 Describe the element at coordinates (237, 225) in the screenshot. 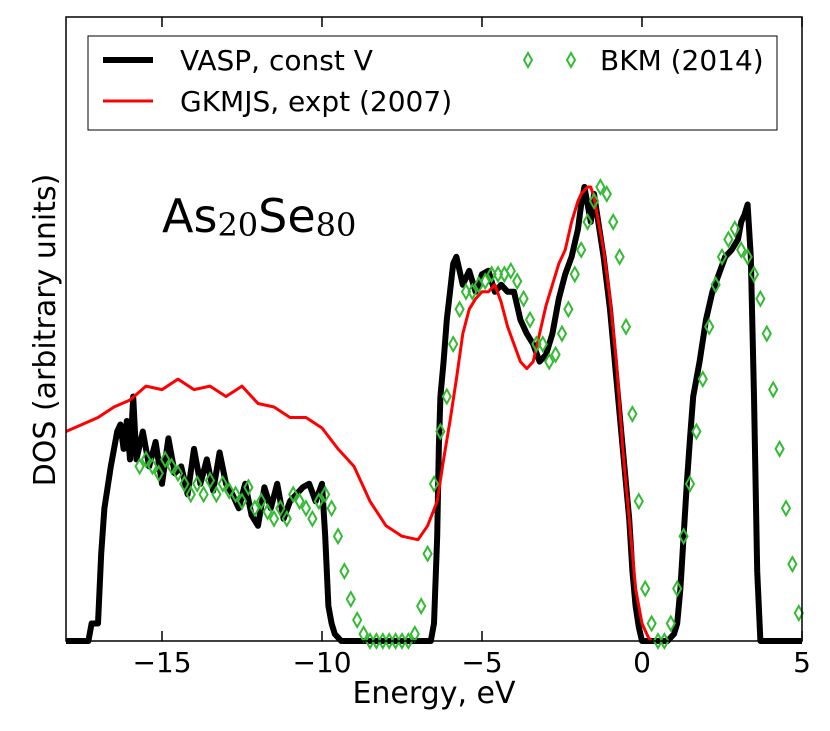

I see `annotation-sub-20: 20` at that location.